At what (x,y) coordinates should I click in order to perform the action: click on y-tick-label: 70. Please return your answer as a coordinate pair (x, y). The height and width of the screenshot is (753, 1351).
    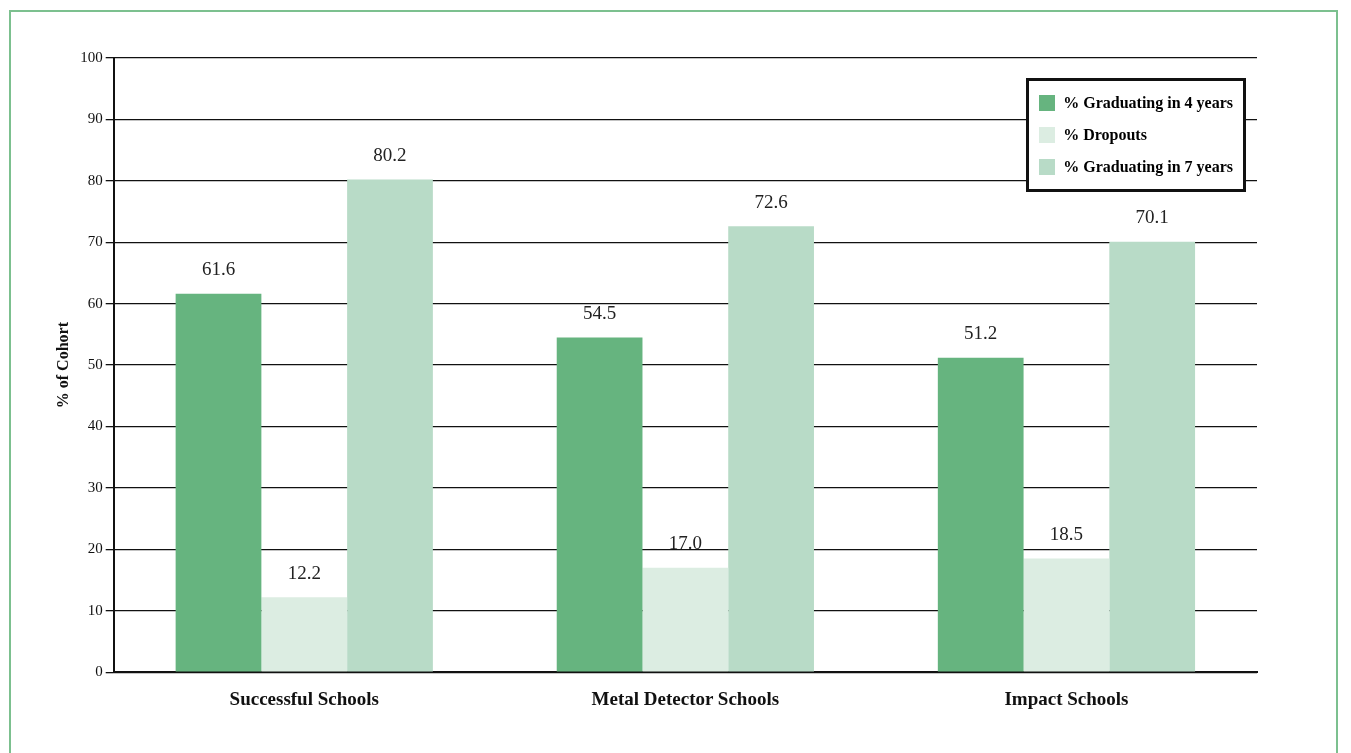
    Looking at the image, I should click on (95, 241).